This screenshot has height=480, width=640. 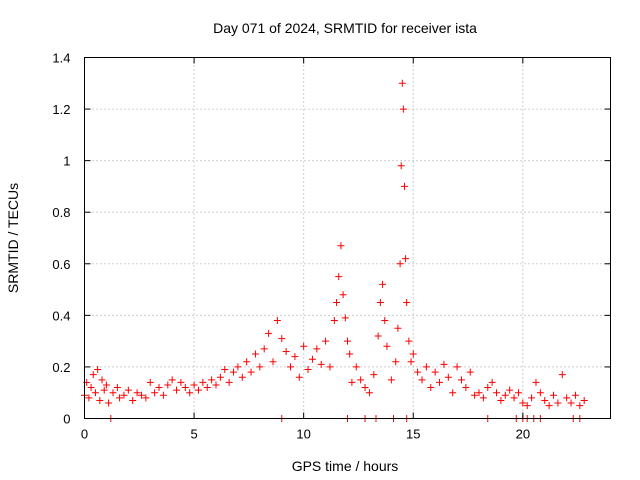 What do you see at coordinates (61, 367) in the screenshot?
I see `y-tick-label: 0.2` at bounding box center [61, 367].